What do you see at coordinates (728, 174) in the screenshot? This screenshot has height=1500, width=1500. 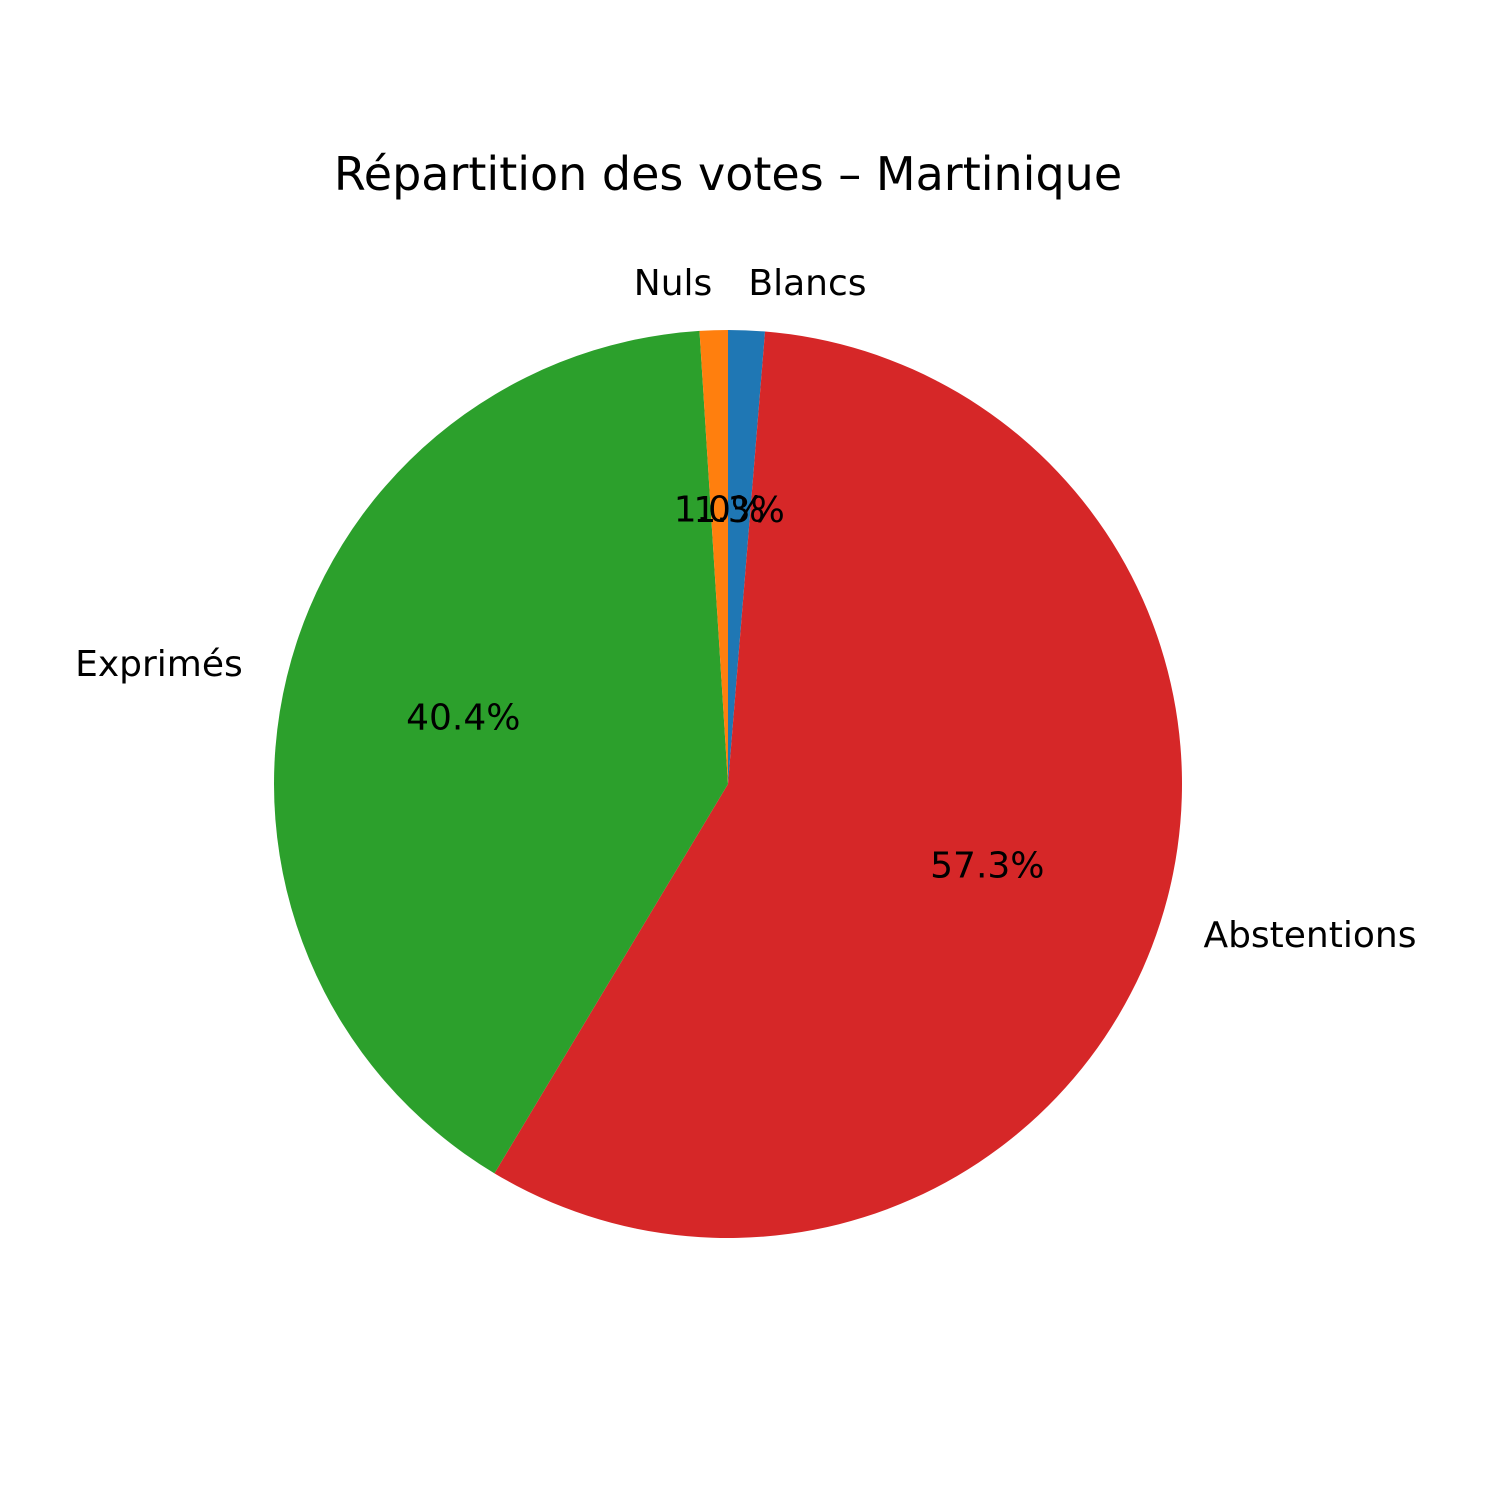 I see `chart-title: Répartition des votes – Martinique` at bounding box center [728, 174].